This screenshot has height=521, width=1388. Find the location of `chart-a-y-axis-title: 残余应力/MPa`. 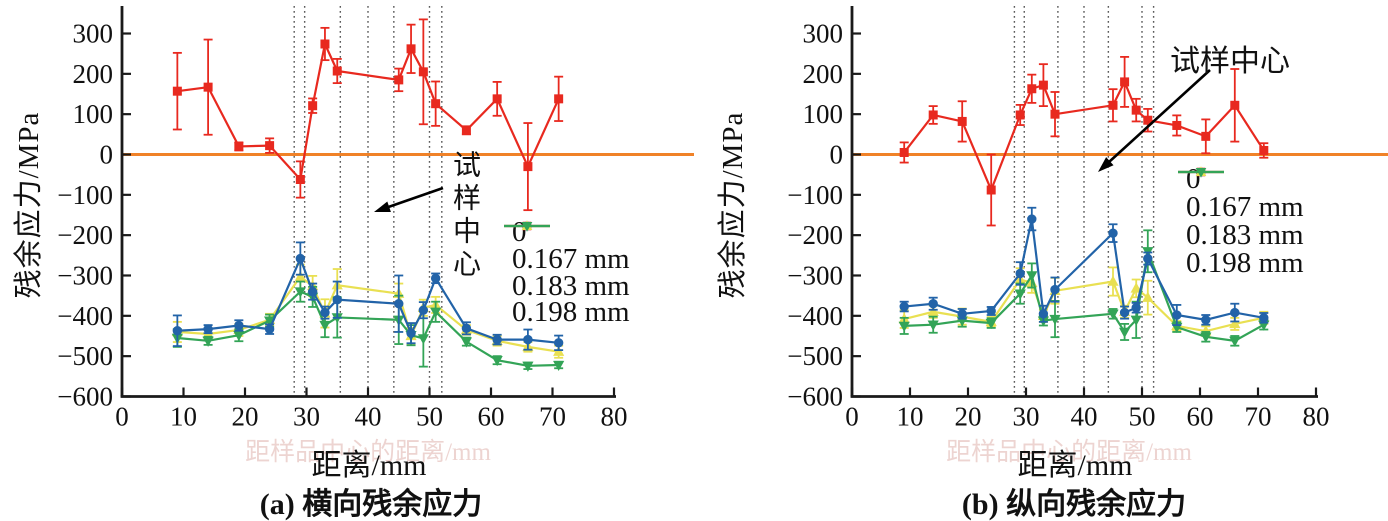

chart-a-y-axis-title: 残余应力/MPa is located at coordinates (29, 205).